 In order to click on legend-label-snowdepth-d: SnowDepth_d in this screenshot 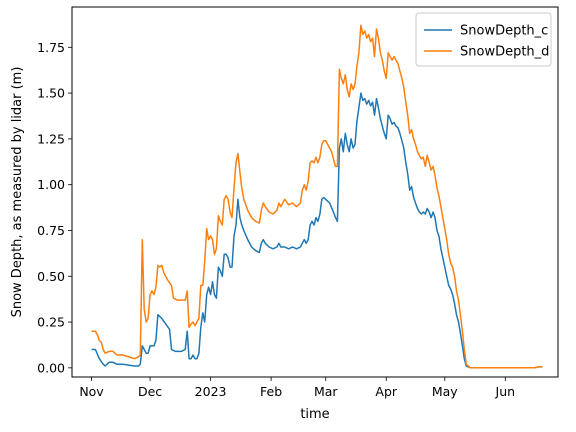, I will do `click(504, 52)`.